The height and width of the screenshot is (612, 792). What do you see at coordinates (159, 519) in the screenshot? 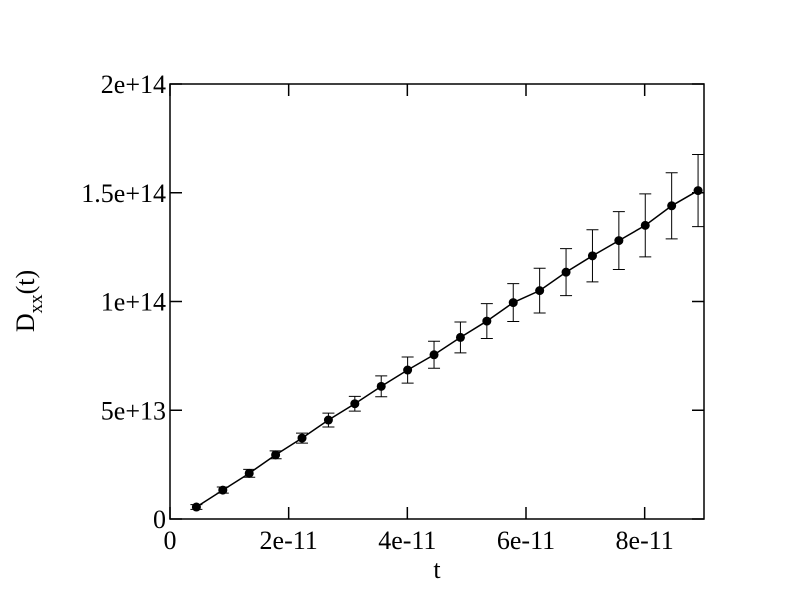
I see `y-tick-label: 0` at bounding box center [159, 519].